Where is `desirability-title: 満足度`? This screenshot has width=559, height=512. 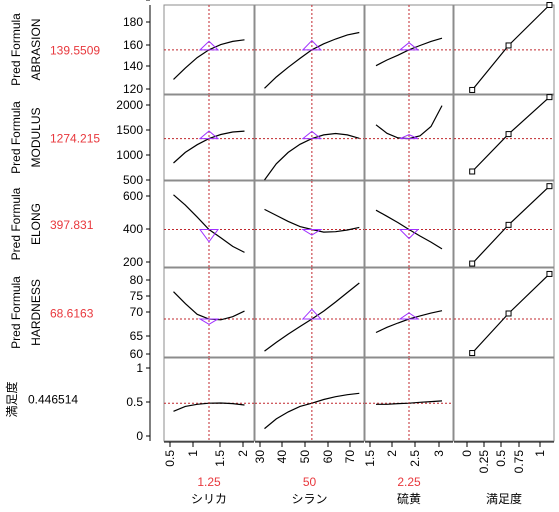 desirability-title: 満足度 is located at coordinates (11, 399).